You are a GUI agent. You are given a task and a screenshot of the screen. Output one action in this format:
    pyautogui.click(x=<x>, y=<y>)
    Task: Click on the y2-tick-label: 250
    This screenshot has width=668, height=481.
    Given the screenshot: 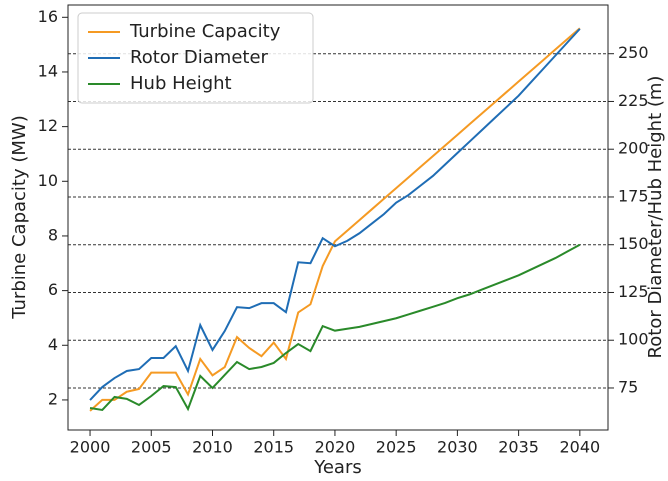 What is the action you would take?
    pyautogui.click(x=633, y=52)
    